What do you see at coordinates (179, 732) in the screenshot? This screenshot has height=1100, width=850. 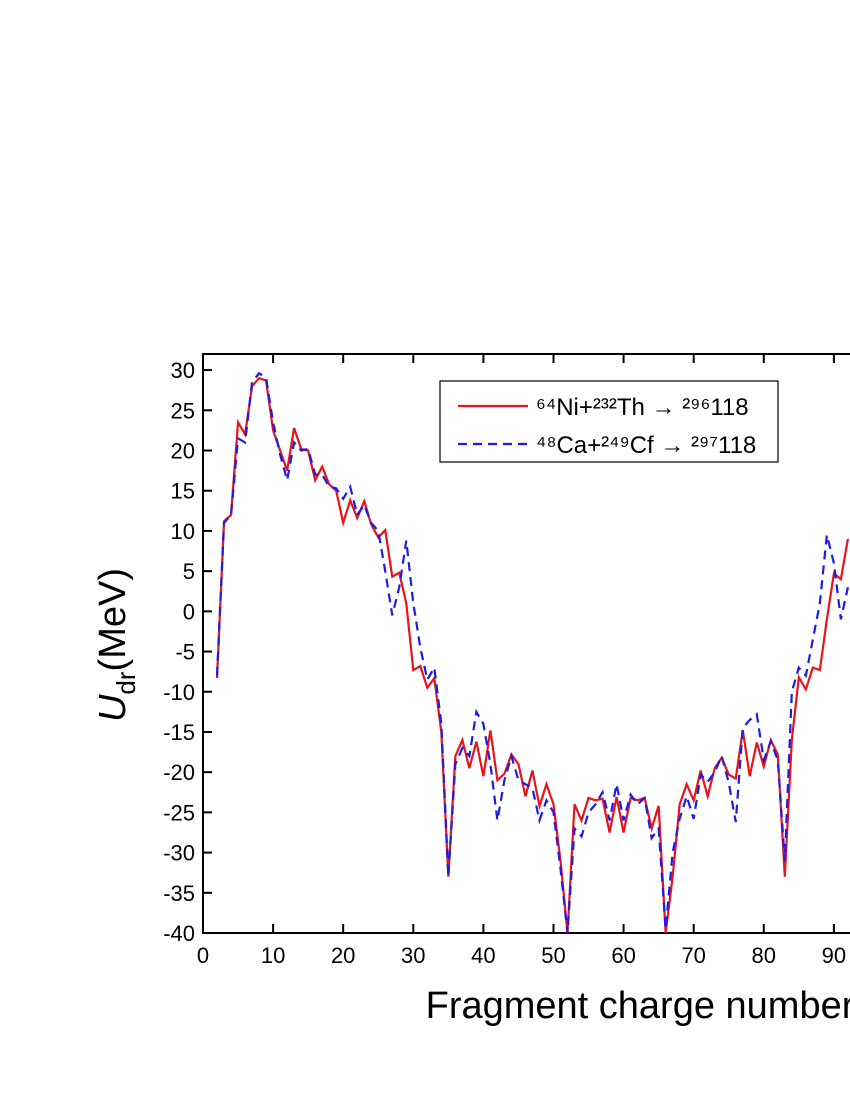 I see `y-tick-label: -15` at bounding box center [179, 732].